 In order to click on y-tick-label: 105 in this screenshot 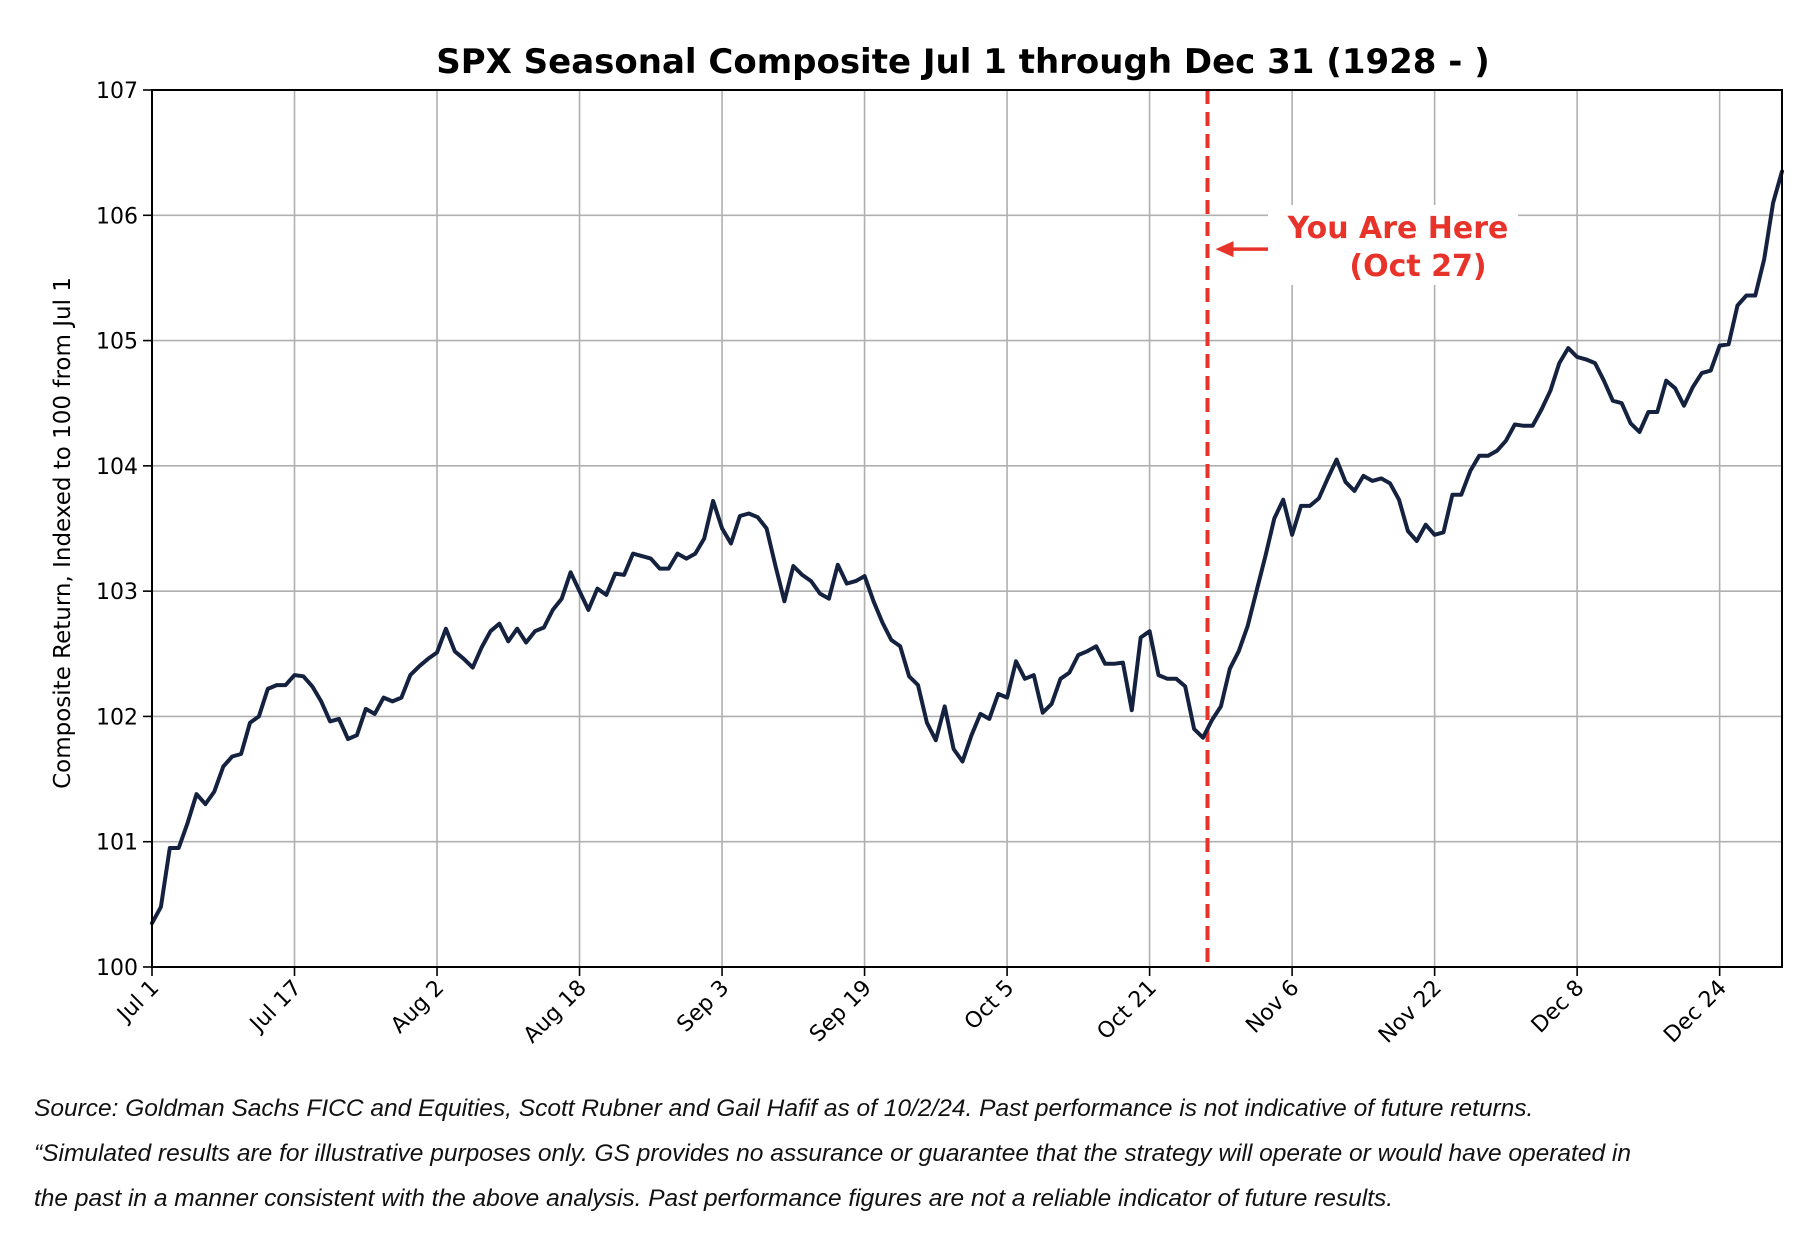, I will do `click(117, 342)`.